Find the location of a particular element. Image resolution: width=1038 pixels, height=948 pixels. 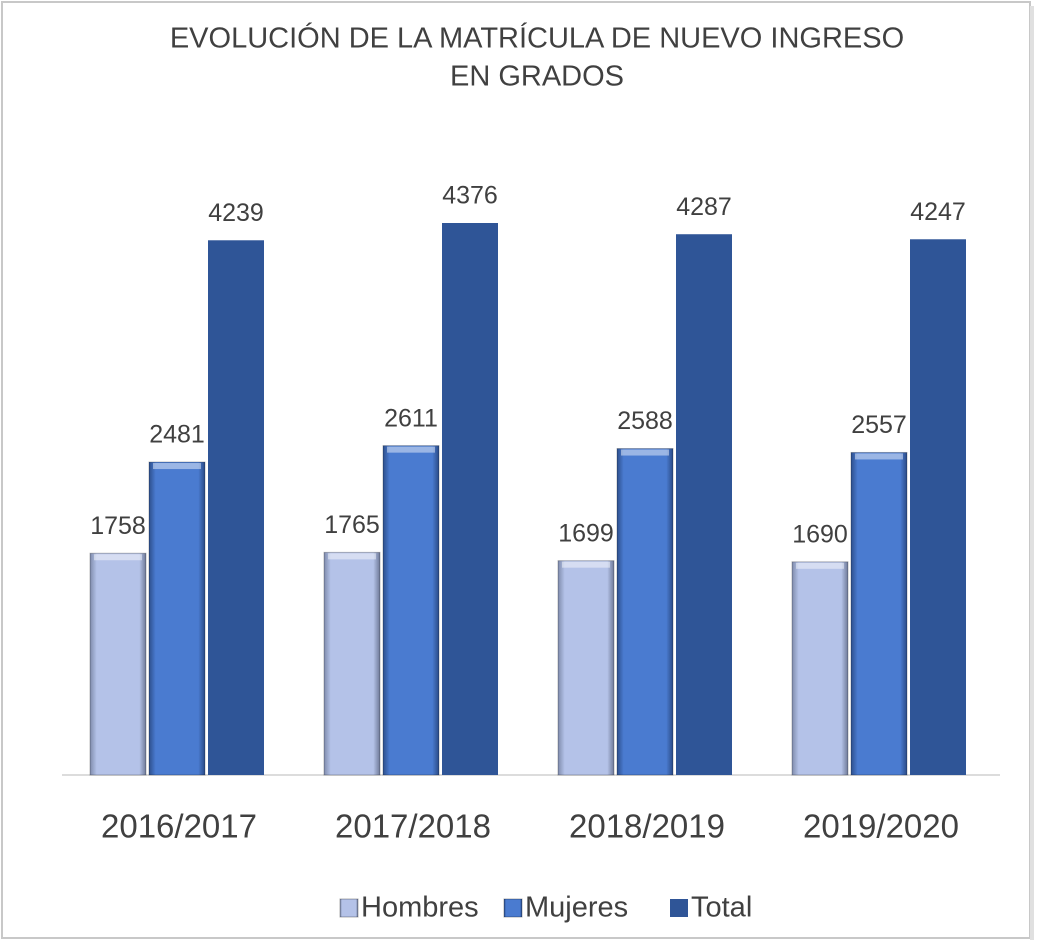

chart-title: EN GRADOS is located at coordinates (537, 77).